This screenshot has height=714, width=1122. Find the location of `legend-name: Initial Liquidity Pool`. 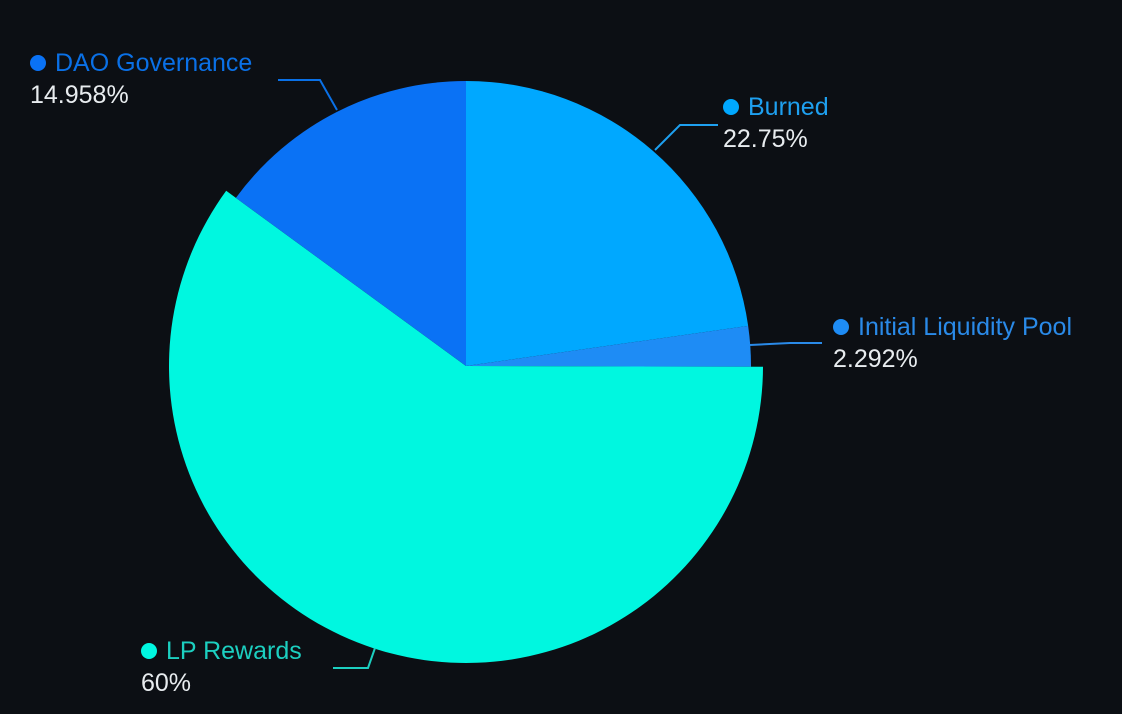

legend-name: Initial Liquidity Pool is located at coordinates (952, 327).